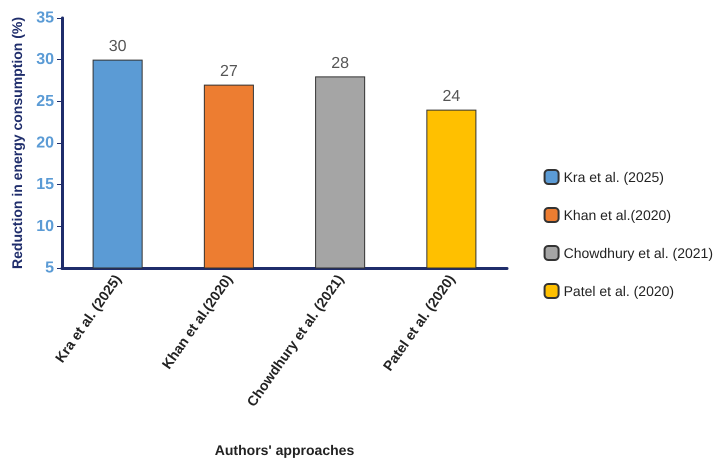 The height and width of the screenshot is (468, 722). I want to click on y-tick-label: 35, so click(45, 18).